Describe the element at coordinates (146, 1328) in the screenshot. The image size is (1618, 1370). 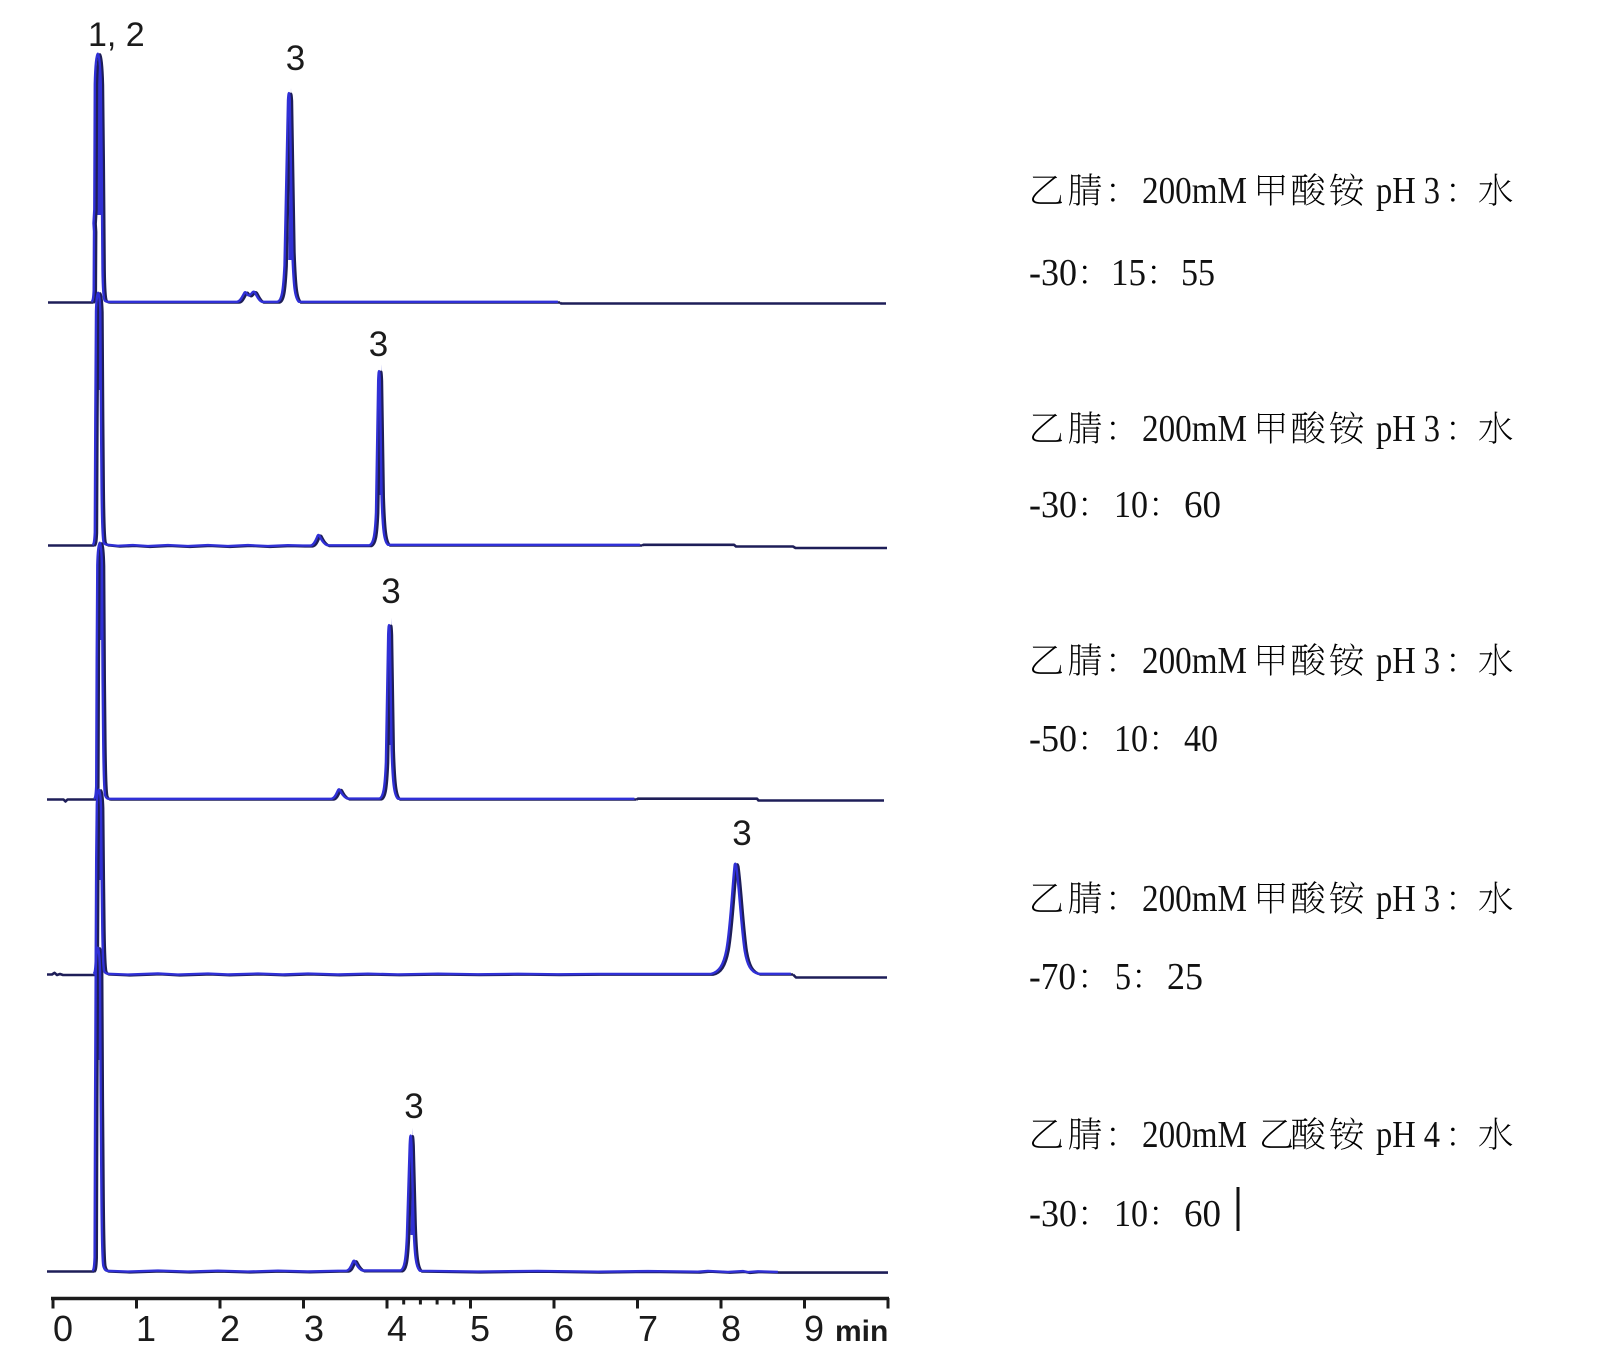
I see `svg-text: 1` at that location.